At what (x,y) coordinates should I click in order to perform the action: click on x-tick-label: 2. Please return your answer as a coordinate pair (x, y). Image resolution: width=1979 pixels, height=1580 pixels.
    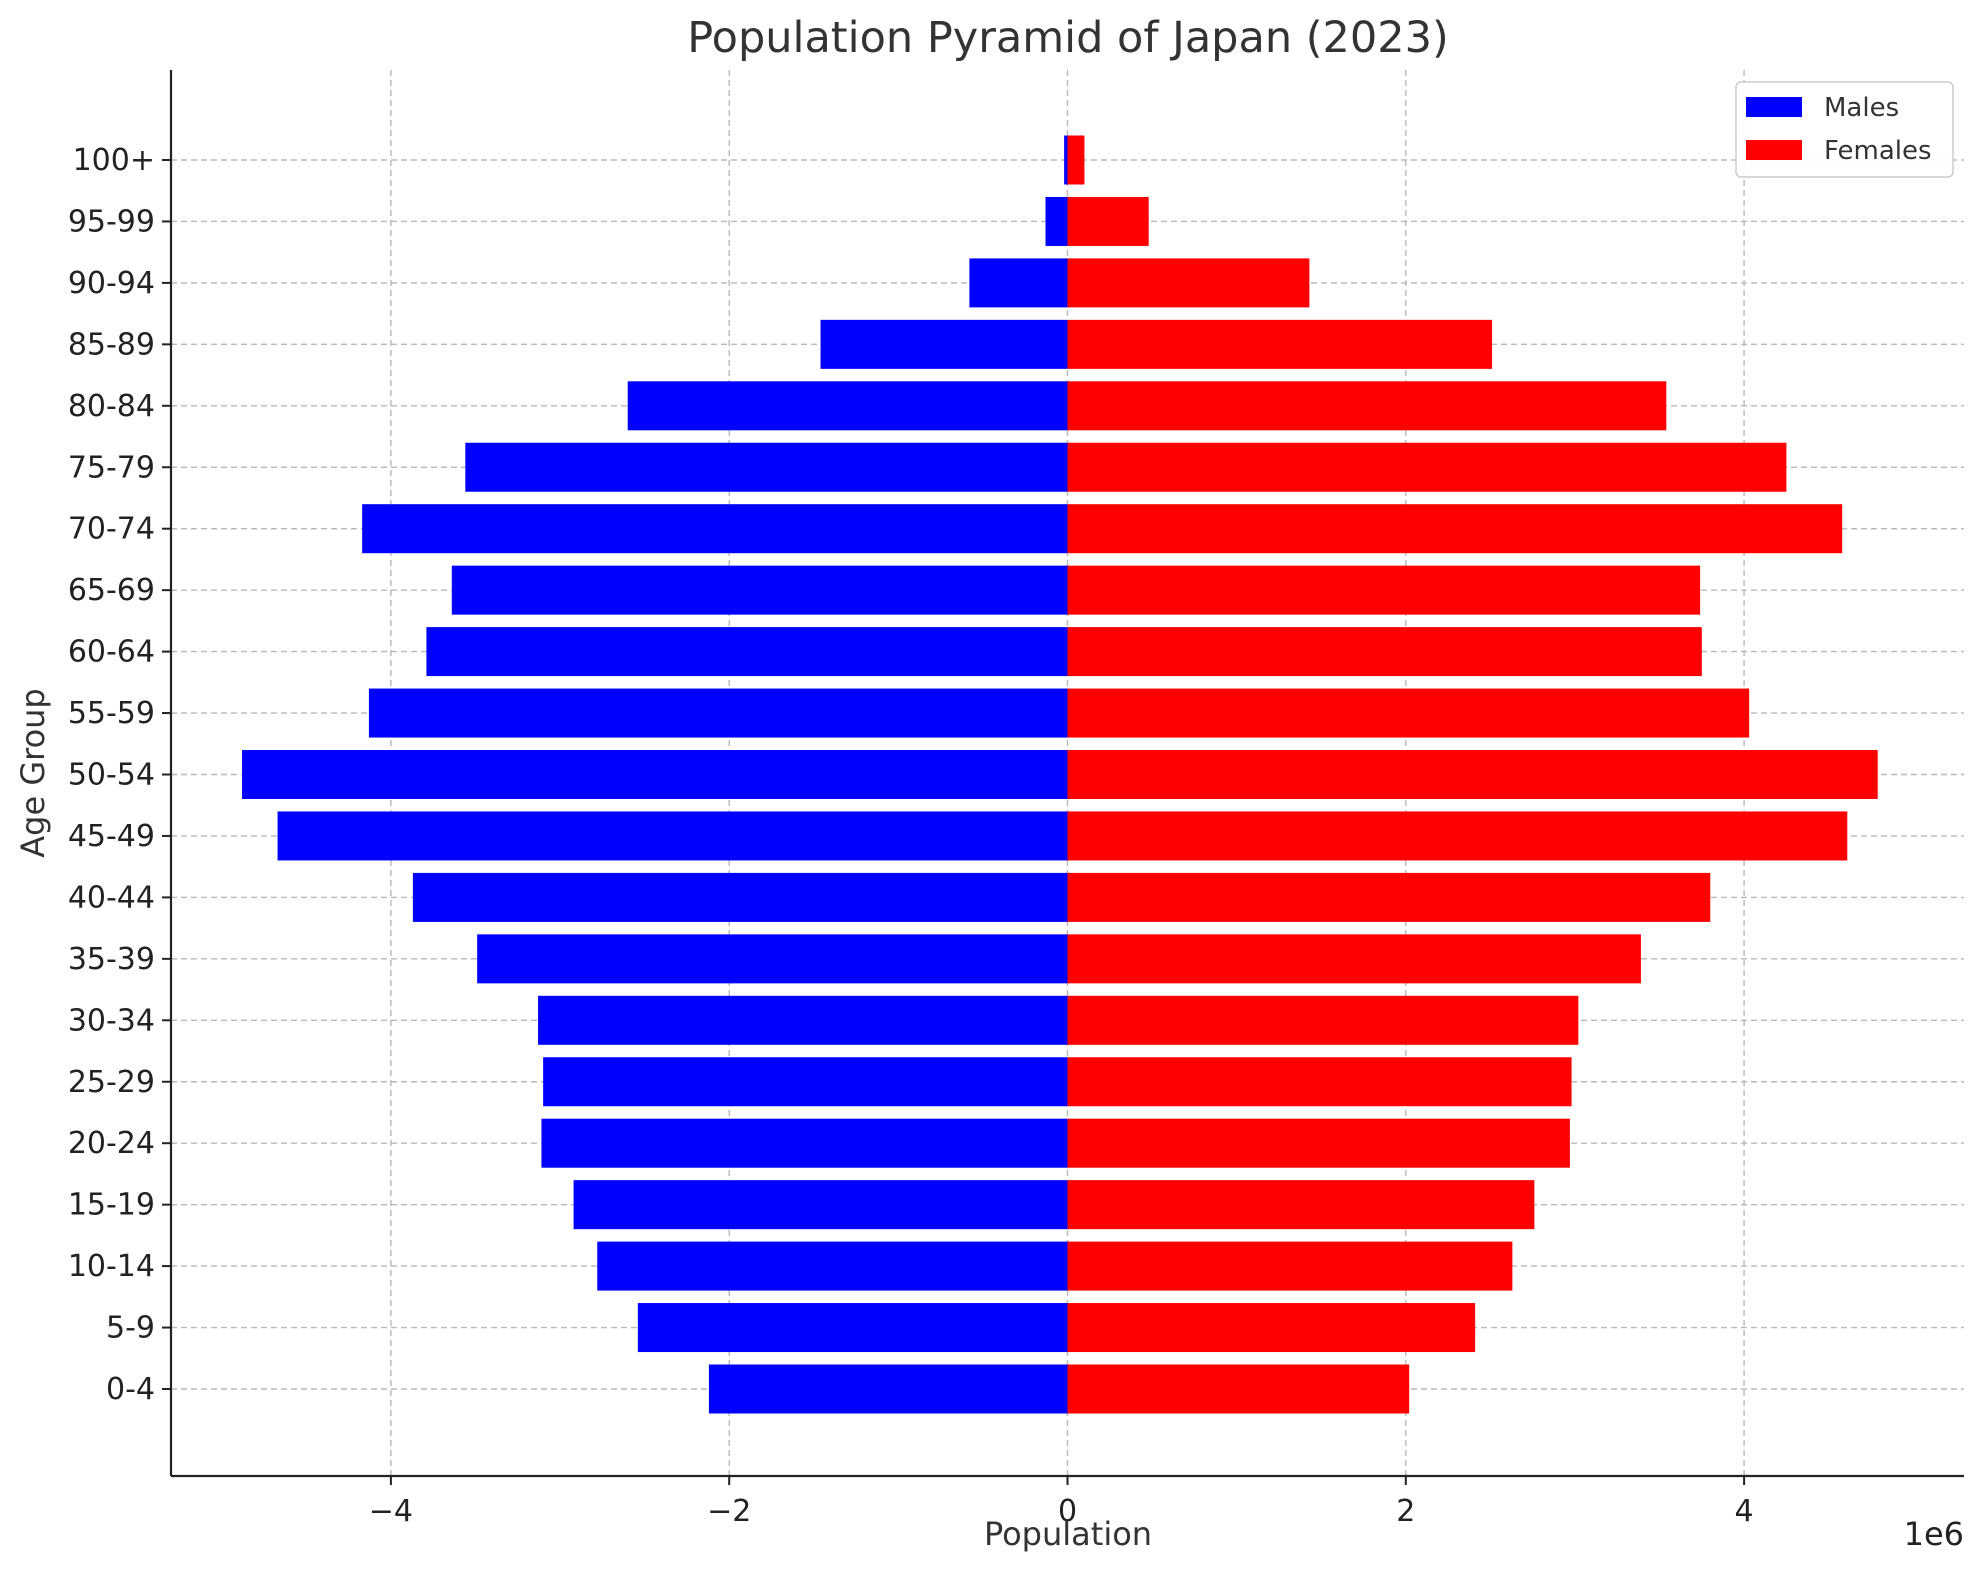
    Looking at the image, I should click on (1405, 1511).